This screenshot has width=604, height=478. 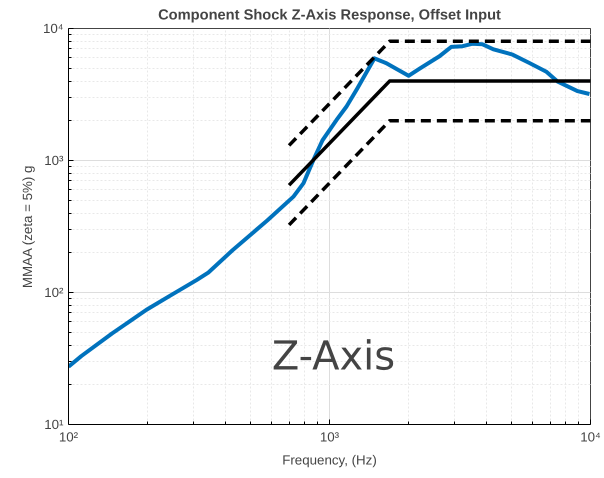 I want to click on y-tick-label: 10¹, so click(x=54, y=424).